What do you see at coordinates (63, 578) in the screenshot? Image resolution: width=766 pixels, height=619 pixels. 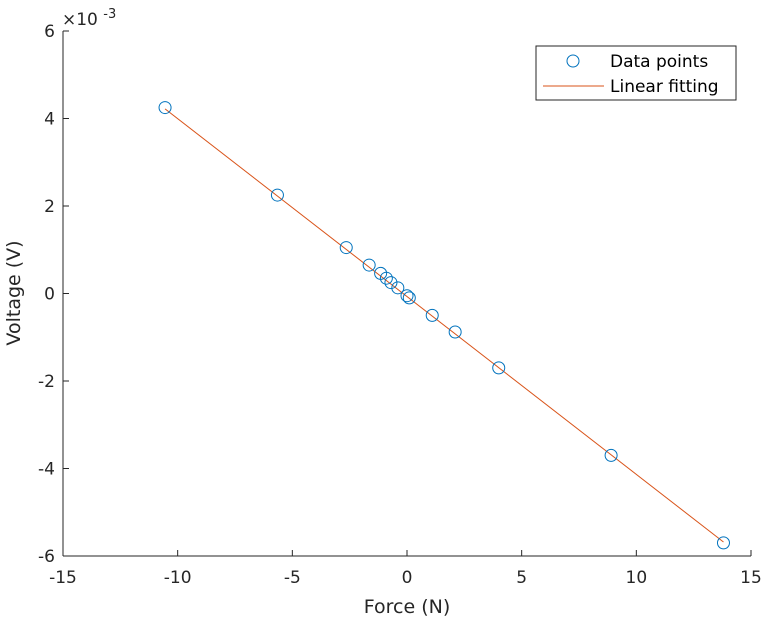 I see `x-tick-label: -15` at bounding box center [63, 578].